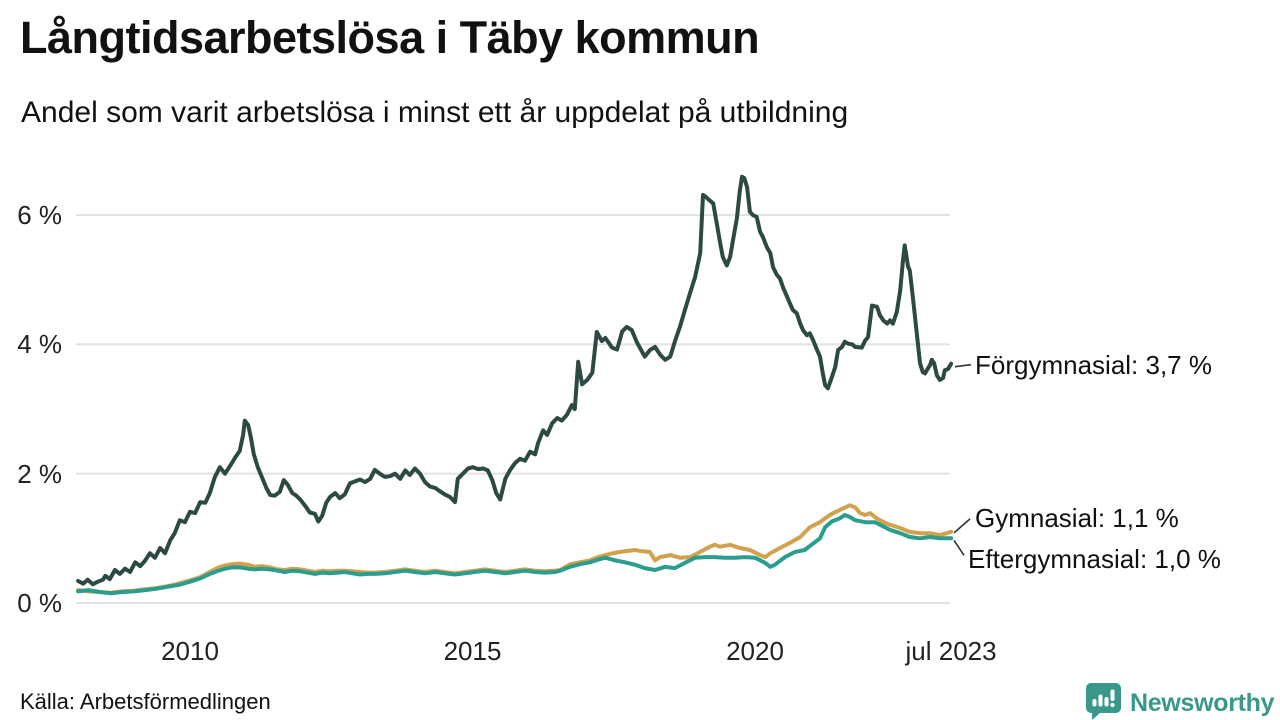 The width and height of the screenshot is (1280, 720). I want to click on newsworthy-logo-text: Newsworthy, so click(1202, 703).